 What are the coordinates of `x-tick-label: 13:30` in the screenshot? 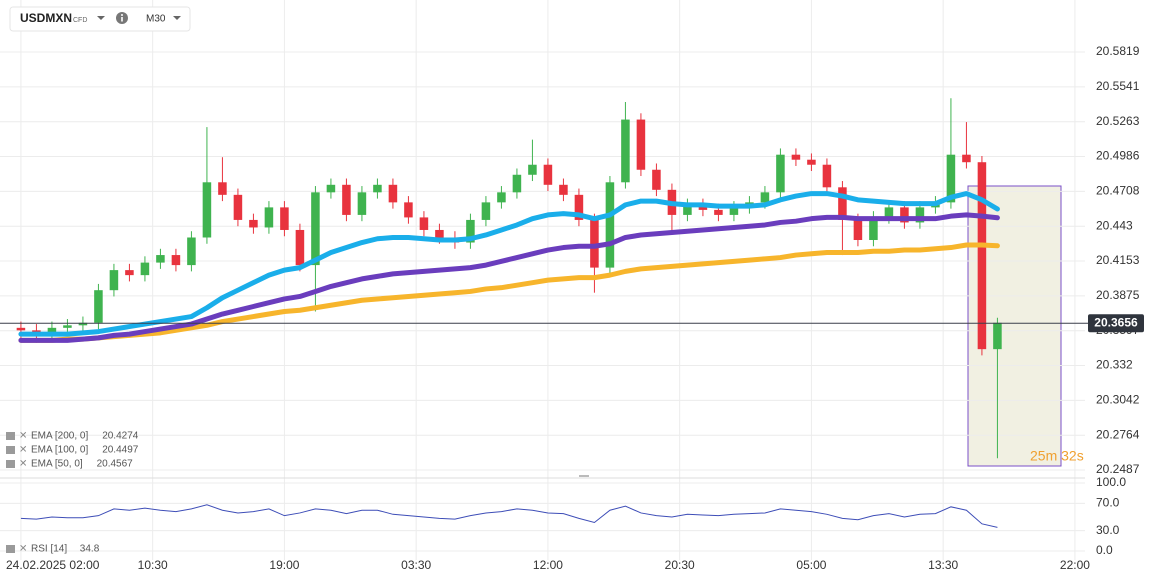 It's located at (943, 565).